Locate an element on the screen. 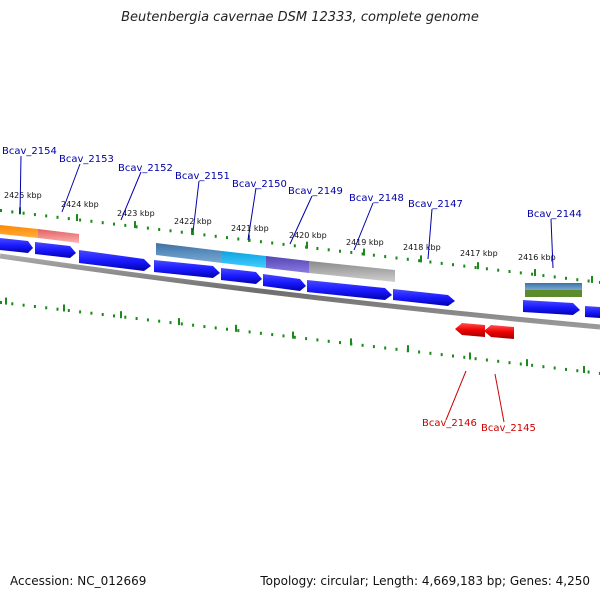 The height and width of the screenshot is (605, 600). tick-label: 2424 kbp is located at coordinates (80, 204).